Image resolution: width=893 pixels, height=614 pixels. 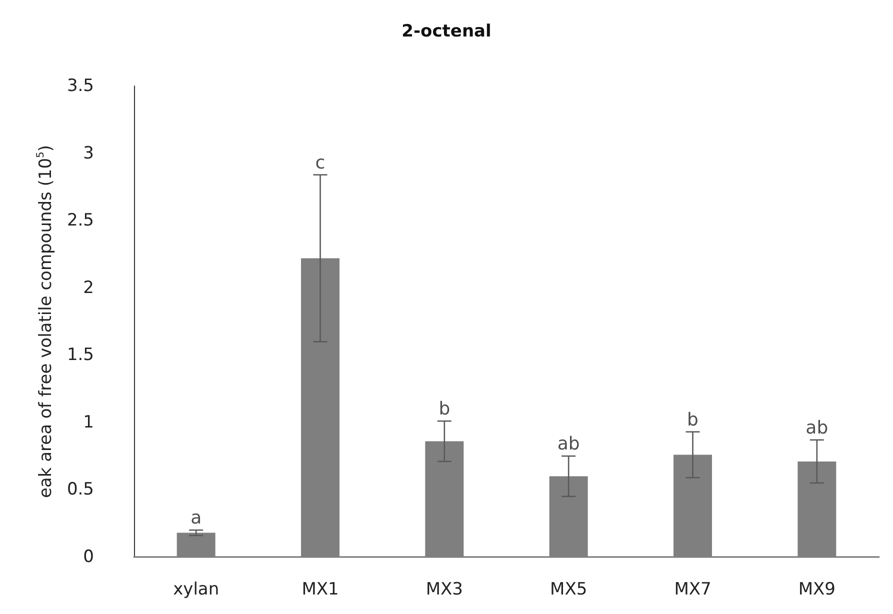 What do you see at coordinates (320, 590) in the screenshot?
I see `x-tick-label: MX1` at bounding box center [320, 590].